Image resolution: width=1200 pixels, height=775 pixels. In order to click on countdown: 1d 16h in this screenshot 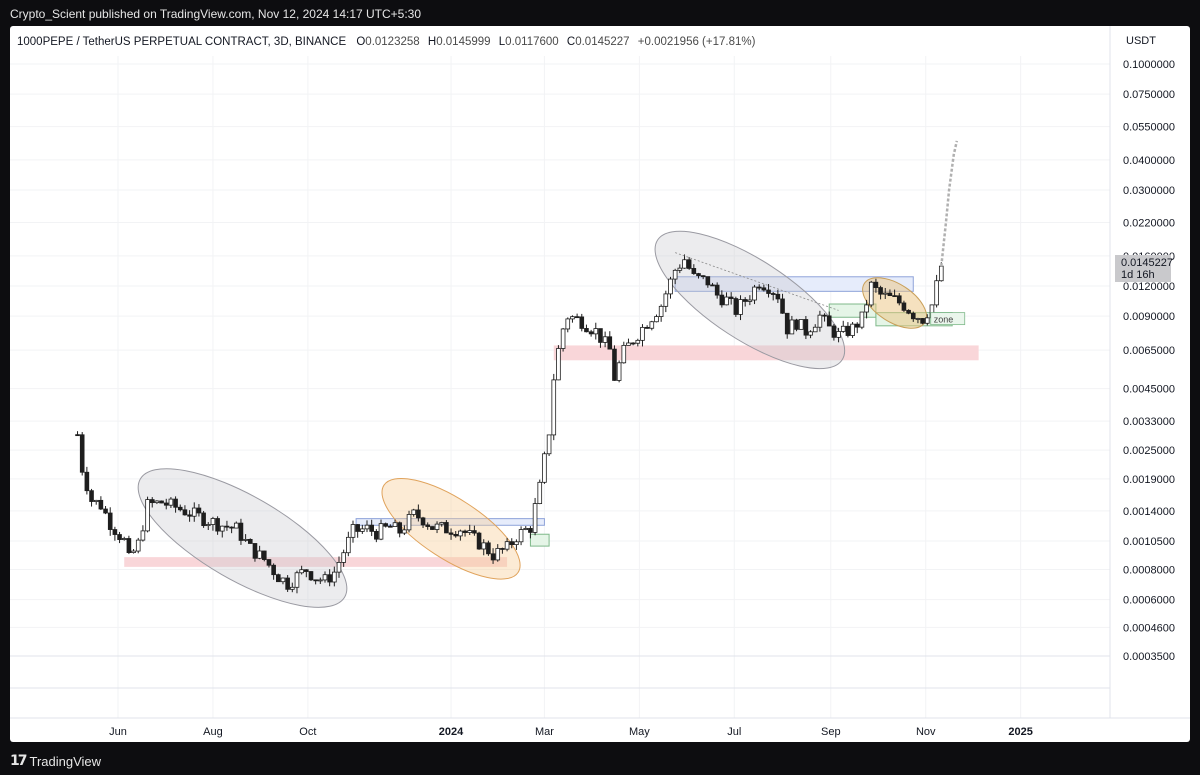, I will do `click(1138, 275)`.